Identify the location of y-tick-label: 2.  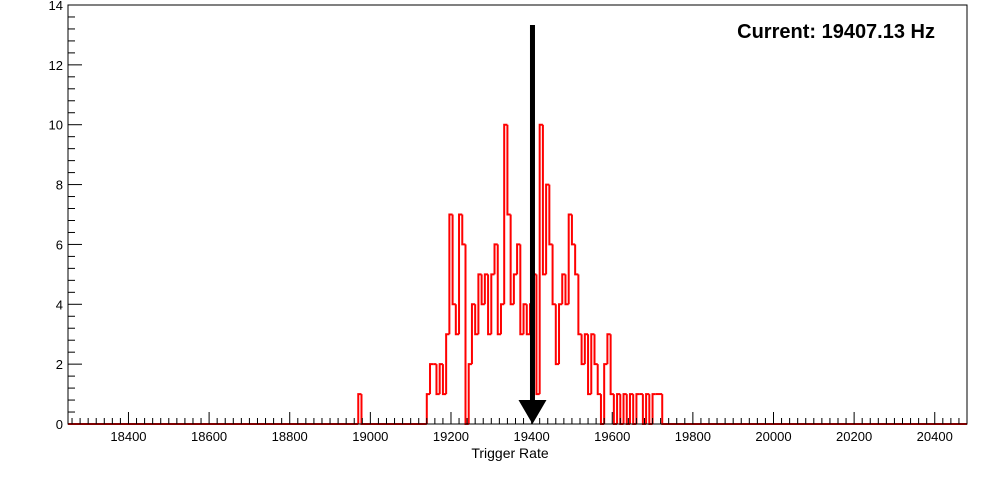
(59, 364).